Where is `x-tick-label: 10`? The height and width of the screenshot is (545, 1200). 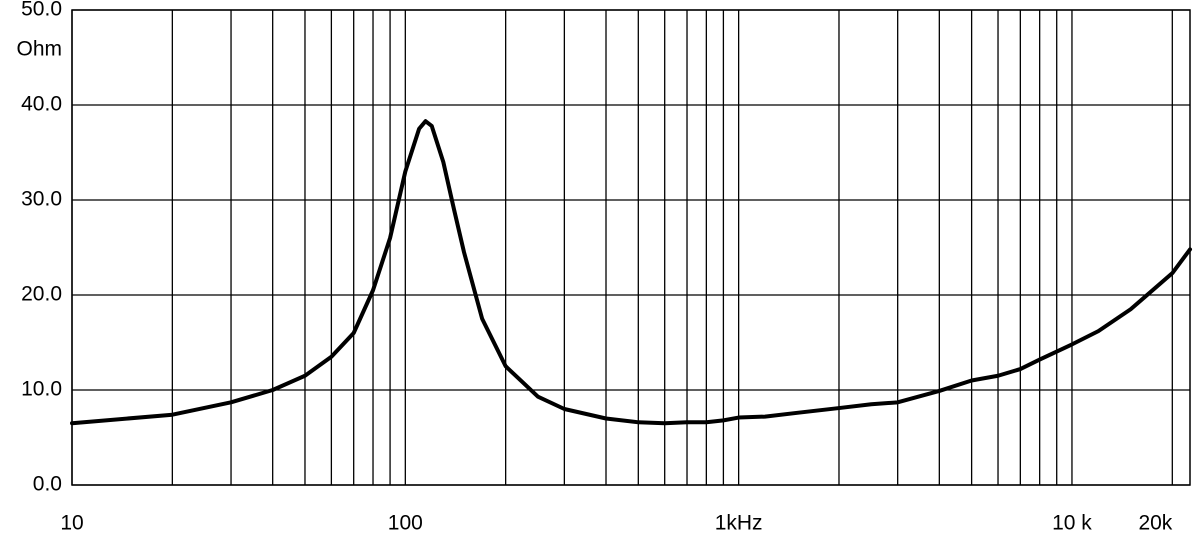
x-tick-label: 10 is located at coordinates (71, 523).